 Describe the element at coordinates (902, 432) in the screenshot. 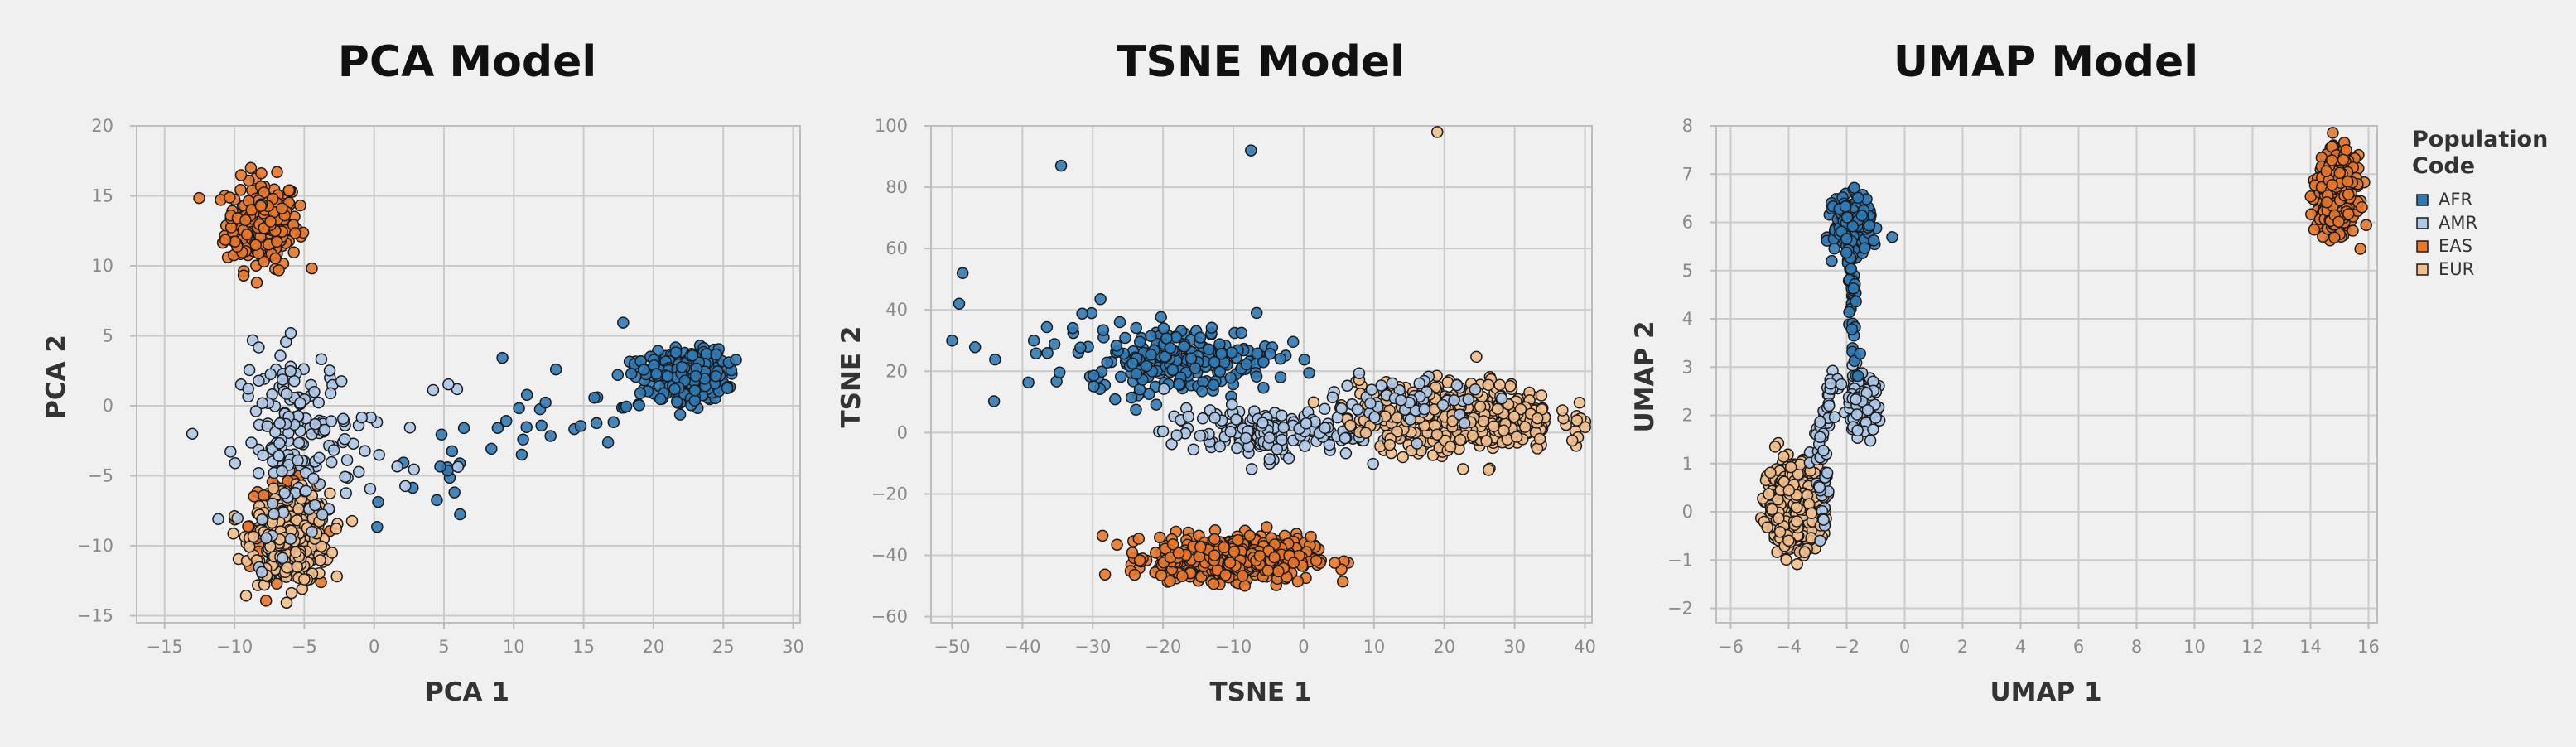

I see `tsne-ytick-label: 0` at that location.